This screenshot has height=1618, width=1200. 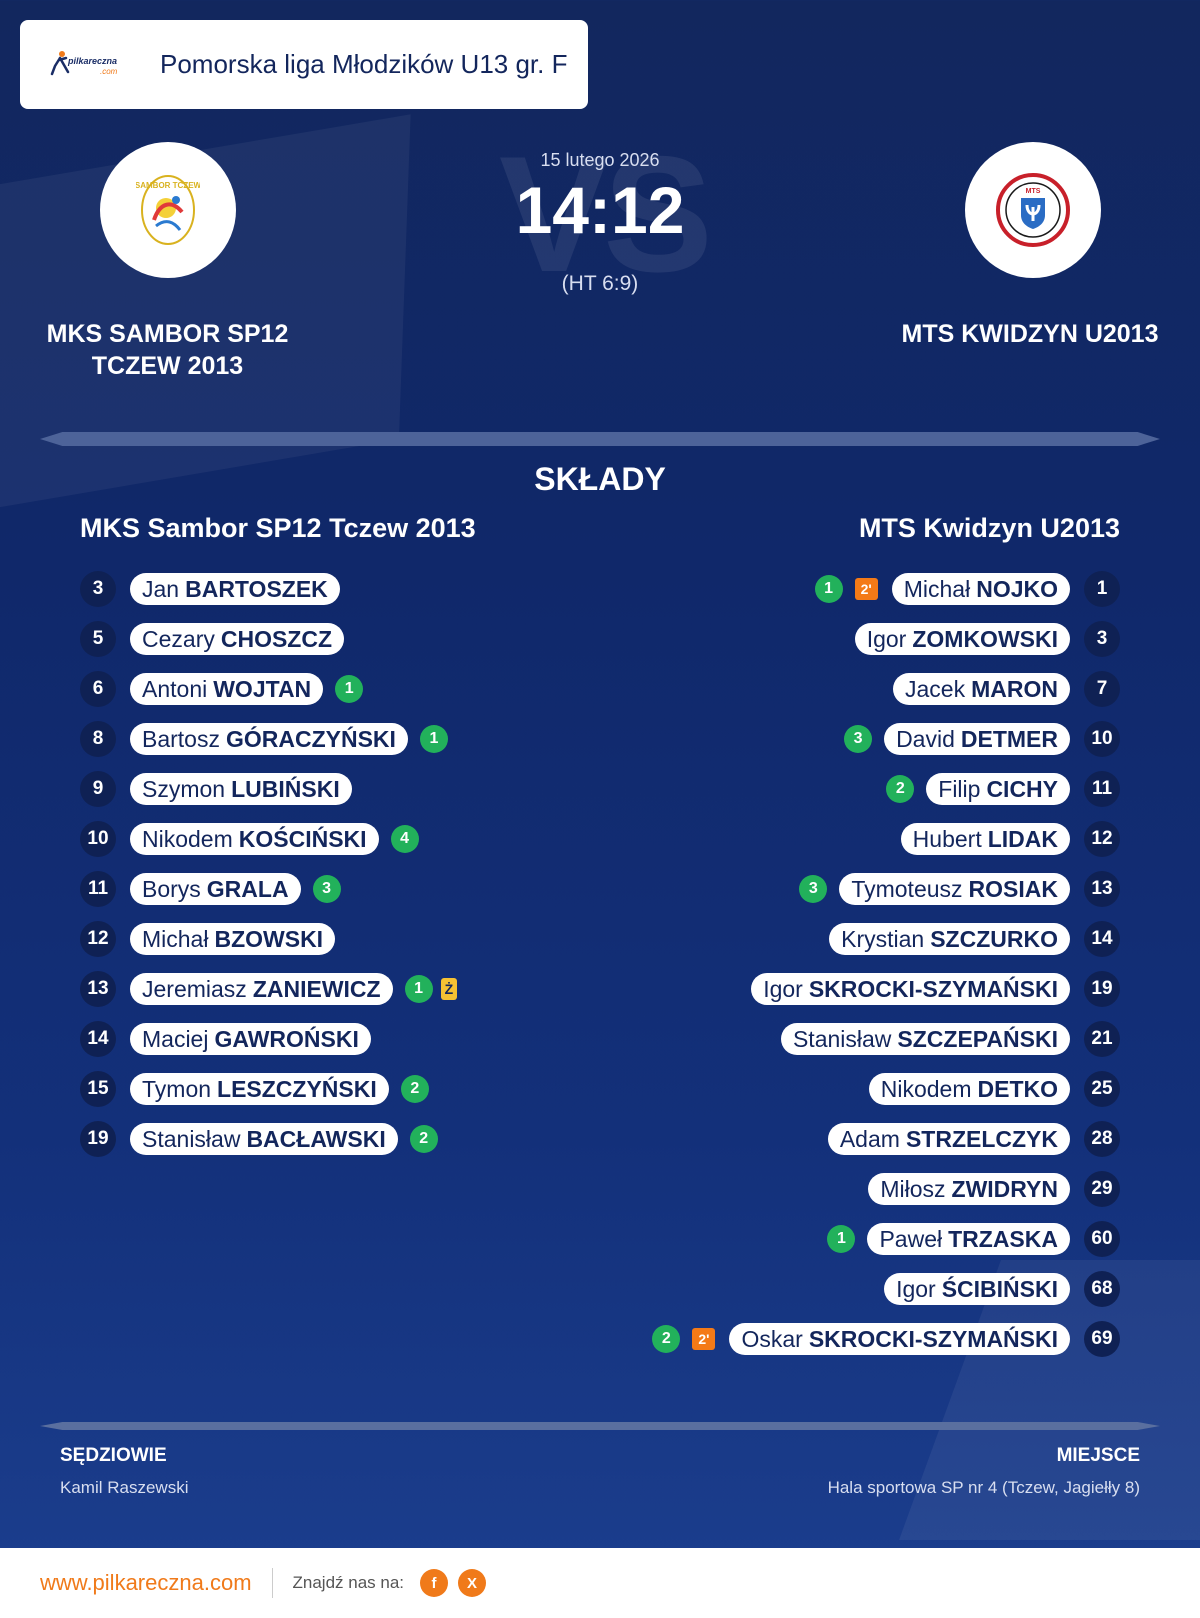 What do you see at coordinates (187, 838) in the screenshot?
I see `player-first-name: Nikodem` at bounding box center [187, 838].